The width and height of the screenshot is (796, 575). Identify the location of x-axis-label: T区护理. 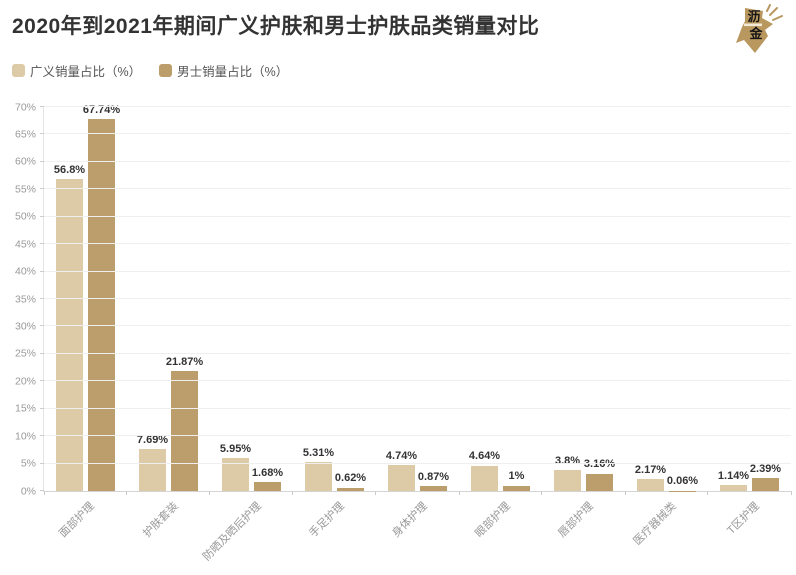
(743, 518).